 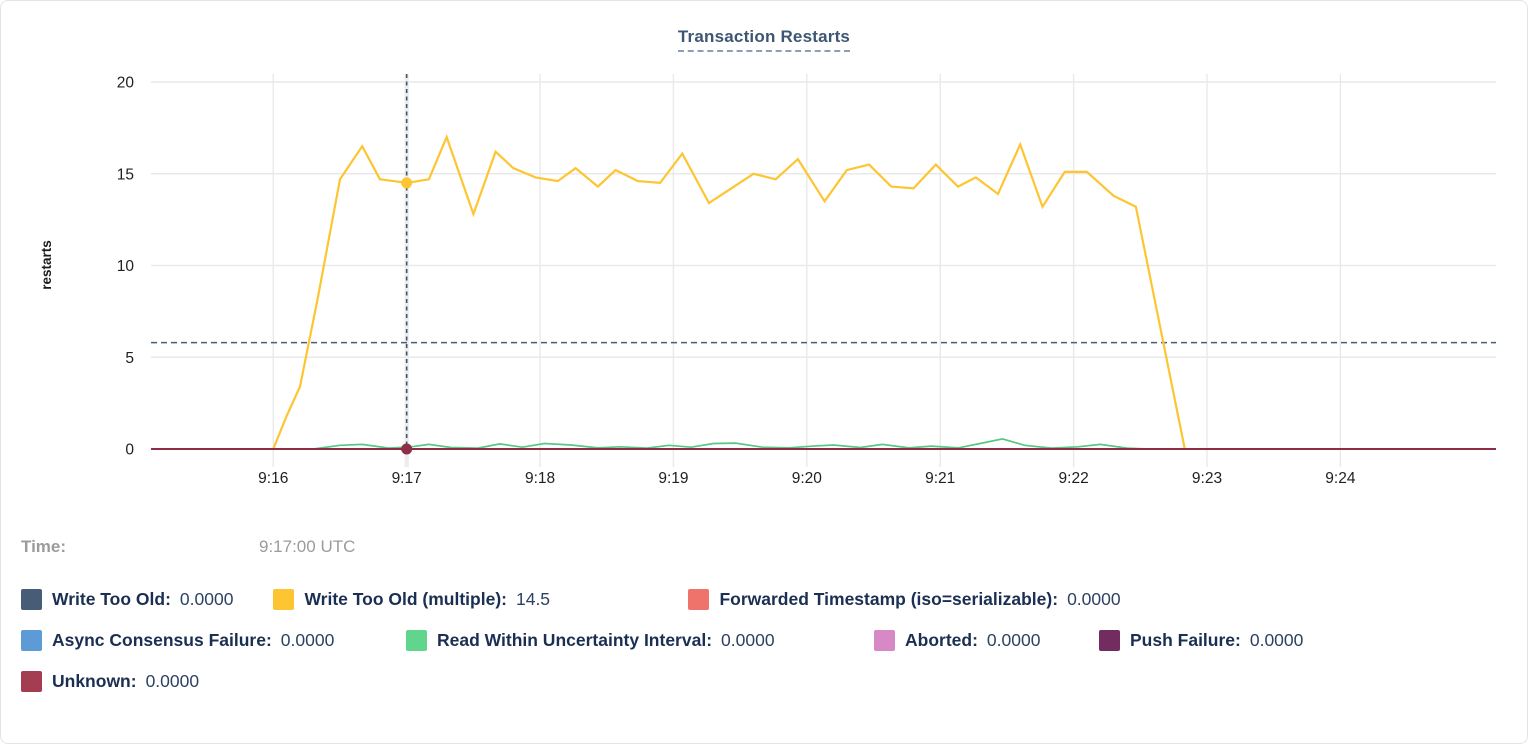 What do you see at coordinates (807, 478) in the screenshot?
I see `x-tick-label: 9:20` at bounding box center [807, 478].